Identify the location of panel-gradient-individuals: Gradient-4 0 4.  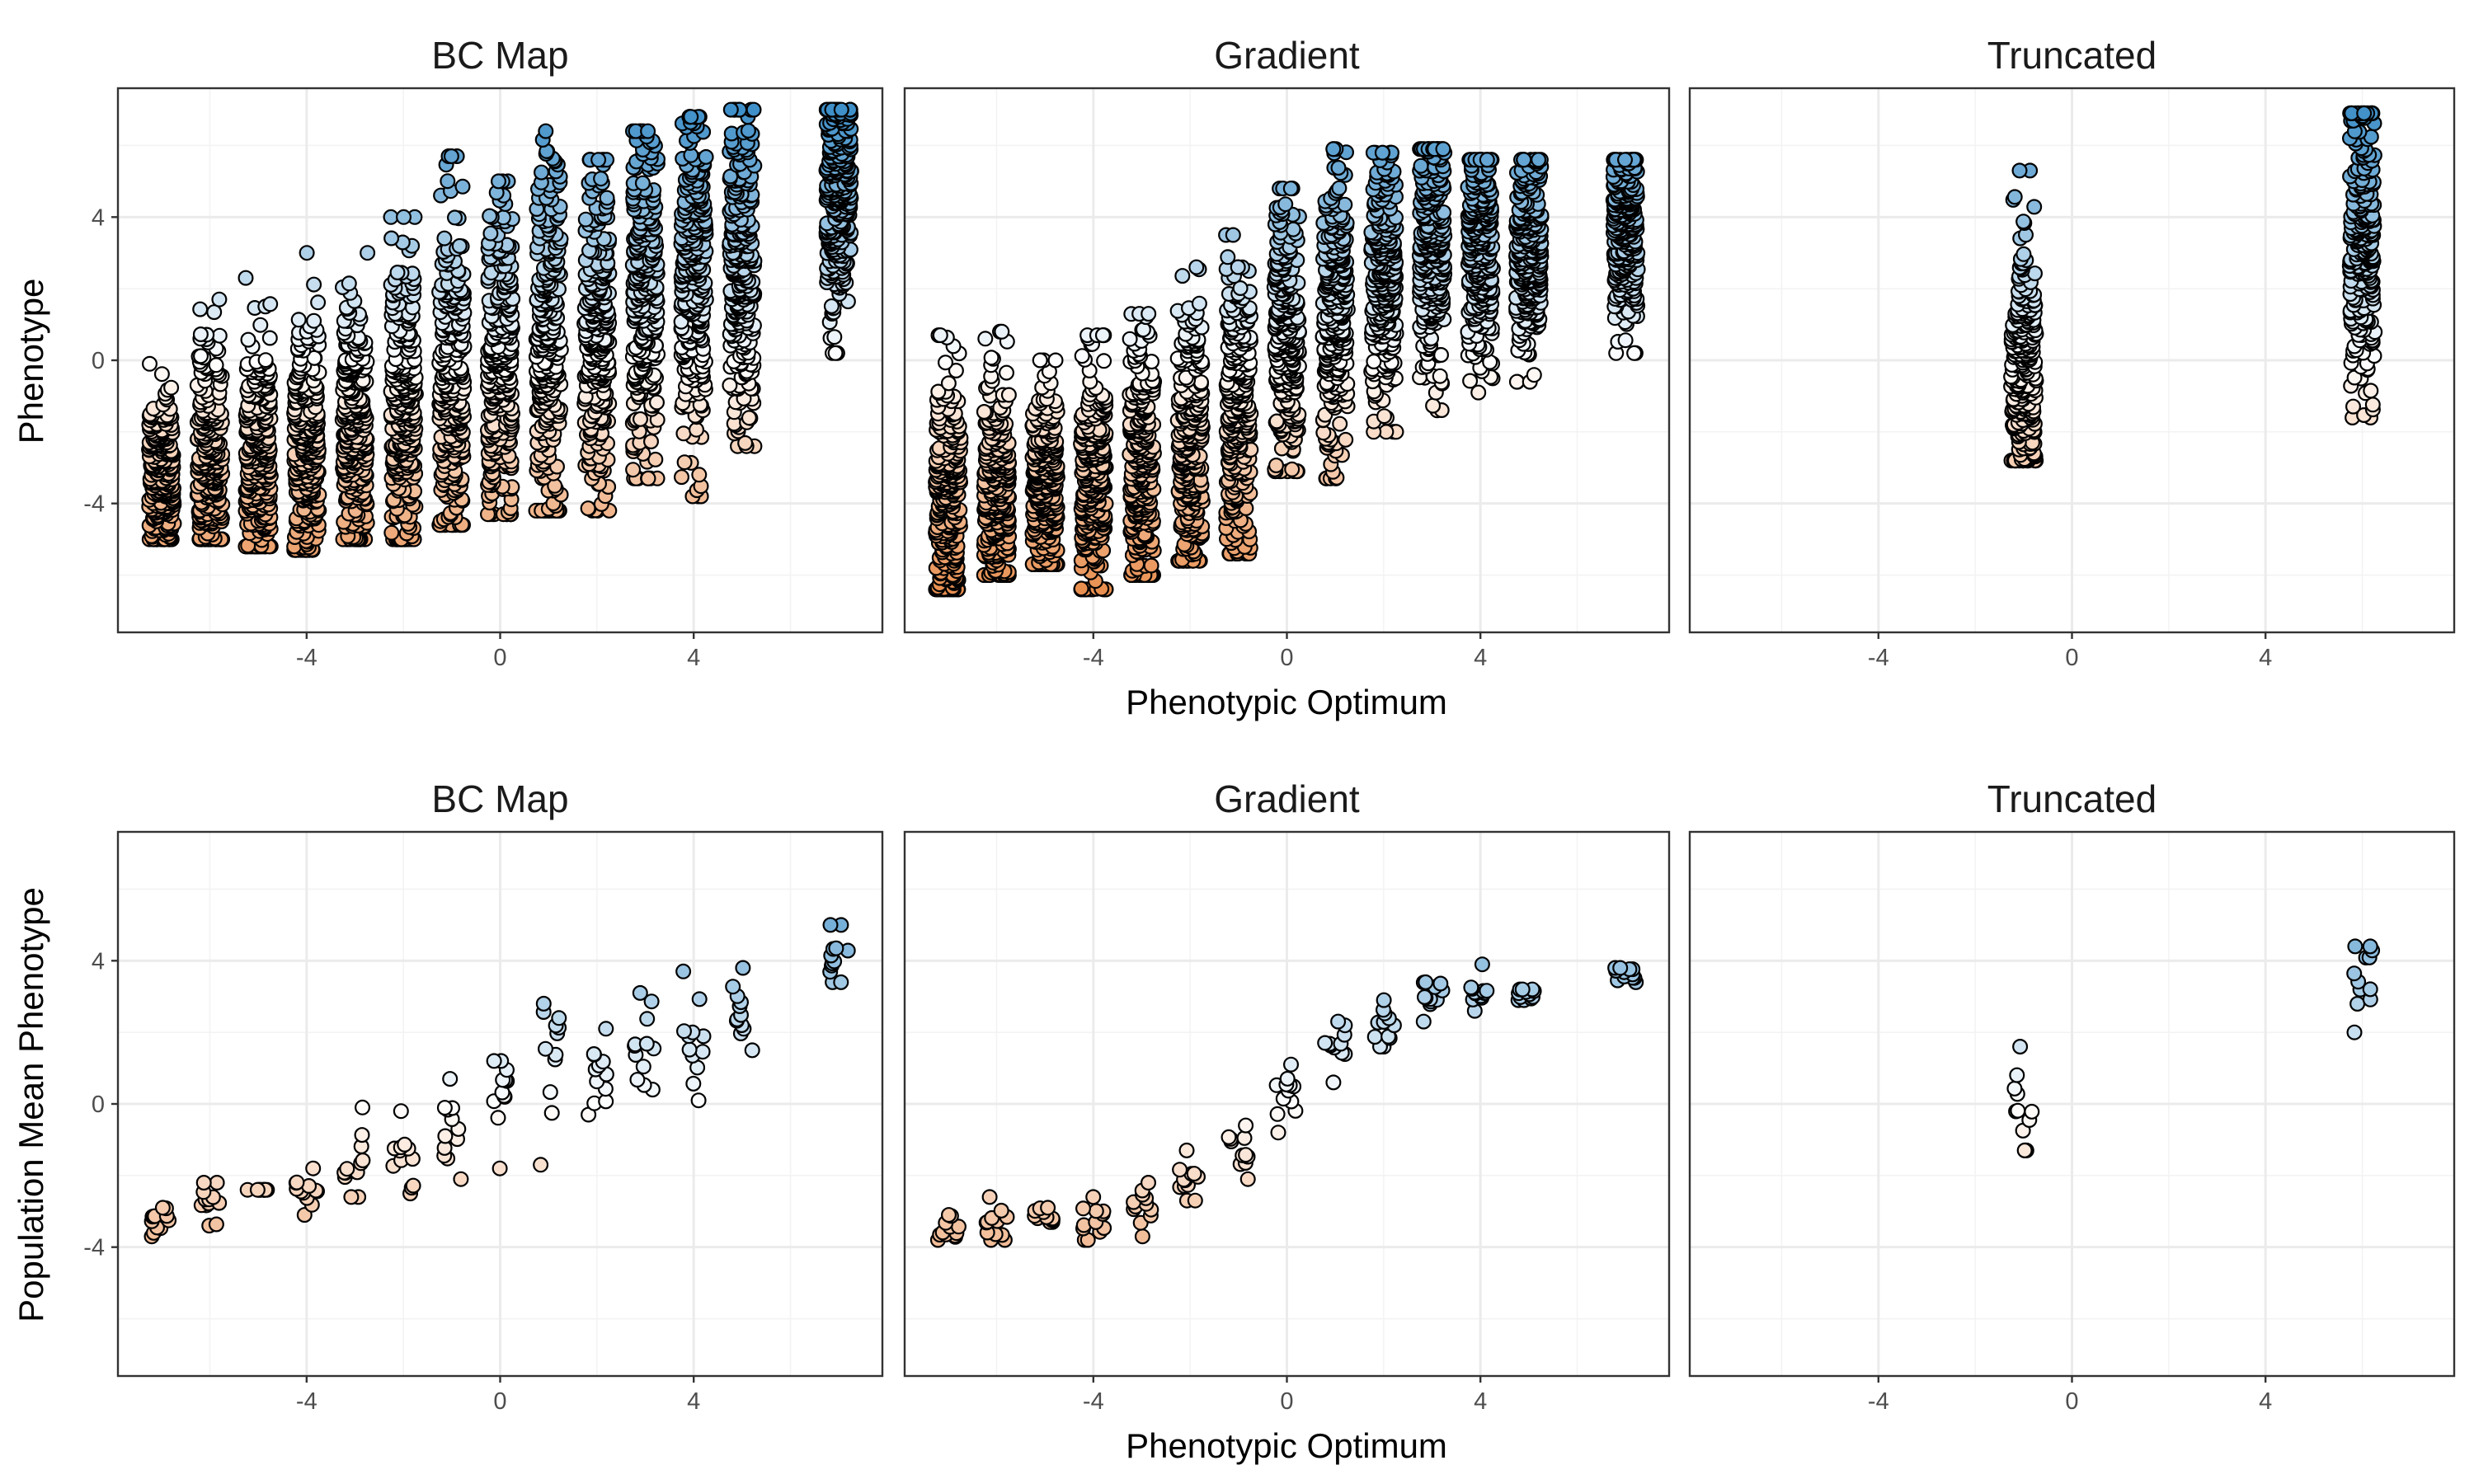
(1287, 352).